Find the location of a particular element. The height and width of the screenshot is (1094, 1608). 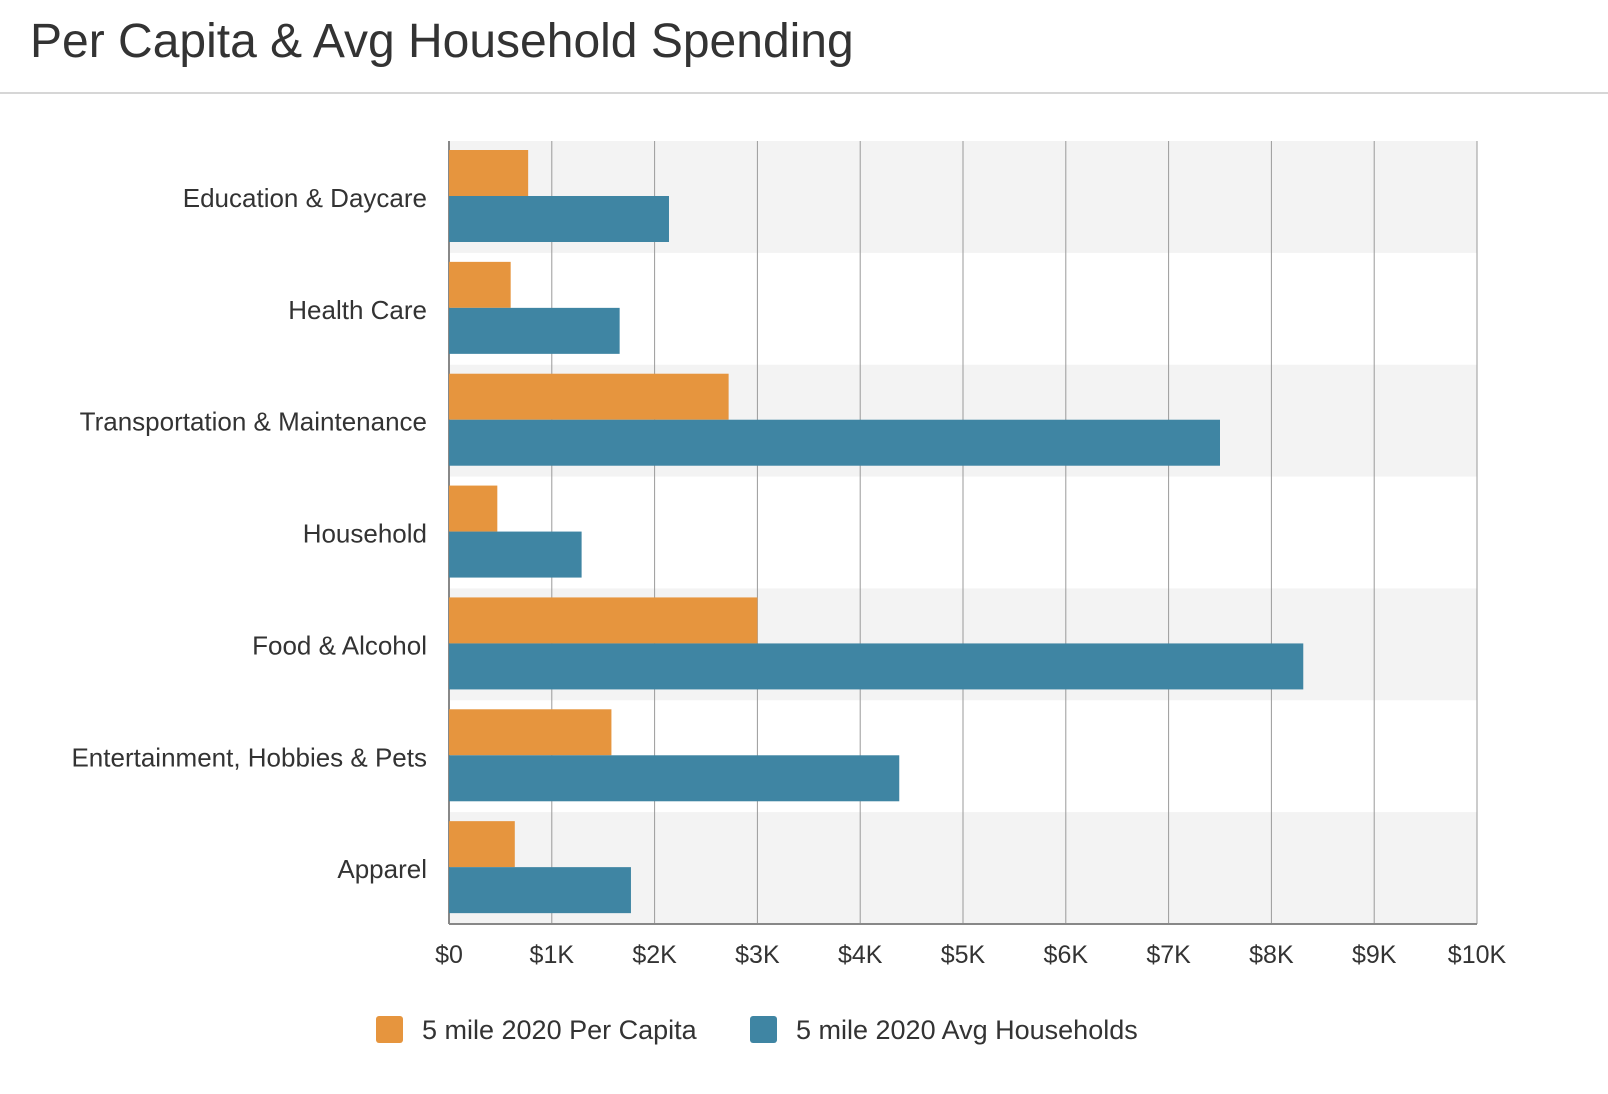

x-tick-label: $7K is located at coordinates (1168, 955).